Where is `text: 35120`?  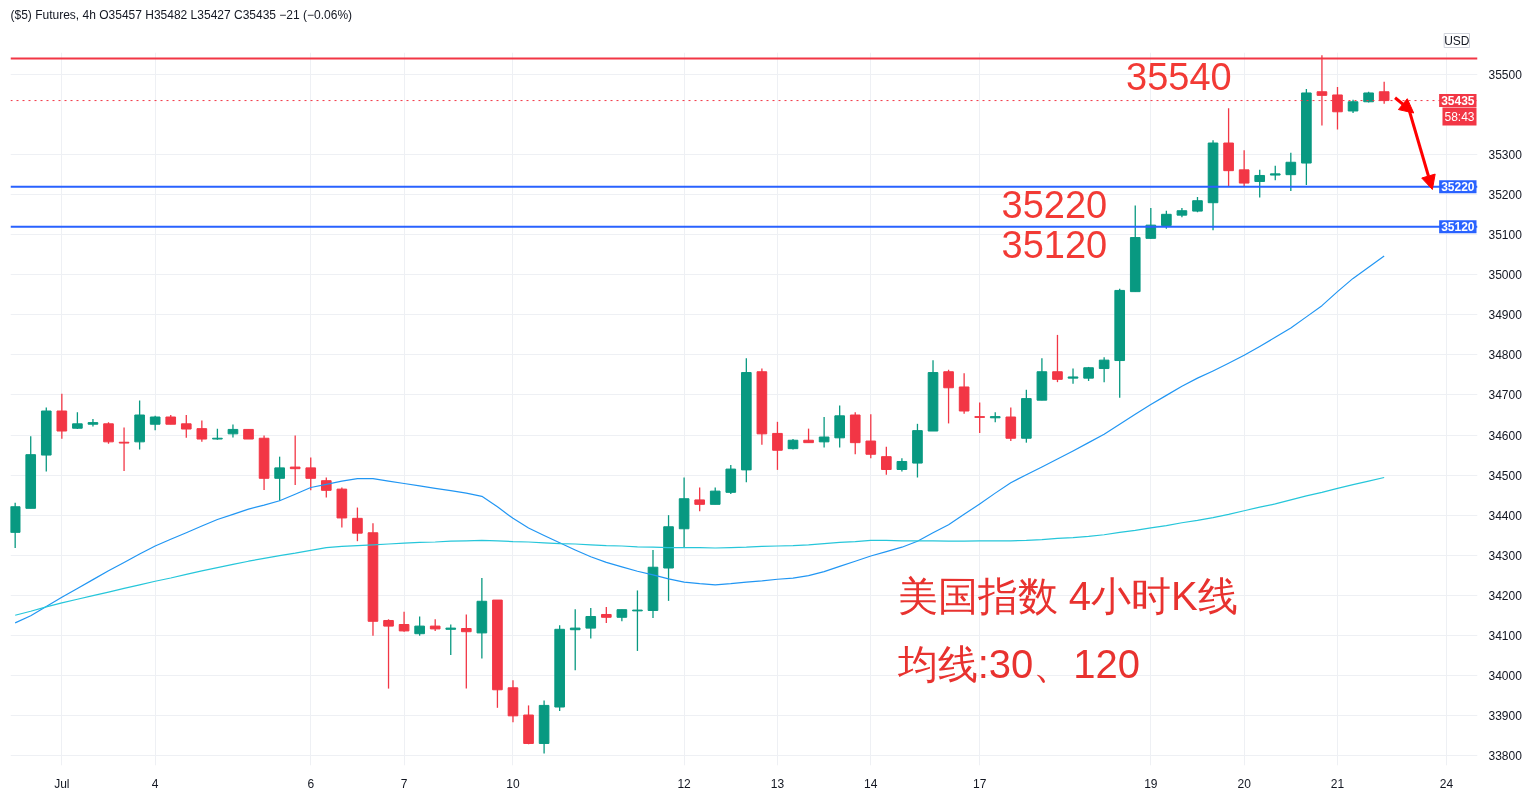 text: 35120 is located at coordinates (1054, 244).